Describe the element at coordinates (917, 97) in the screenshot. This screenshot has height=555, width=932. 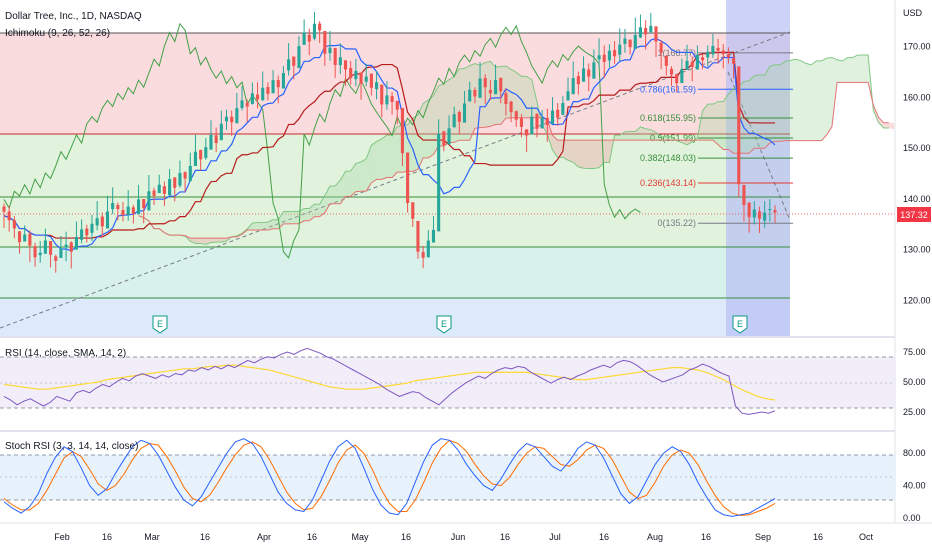
I see `price-tick: 160.00` at that location.